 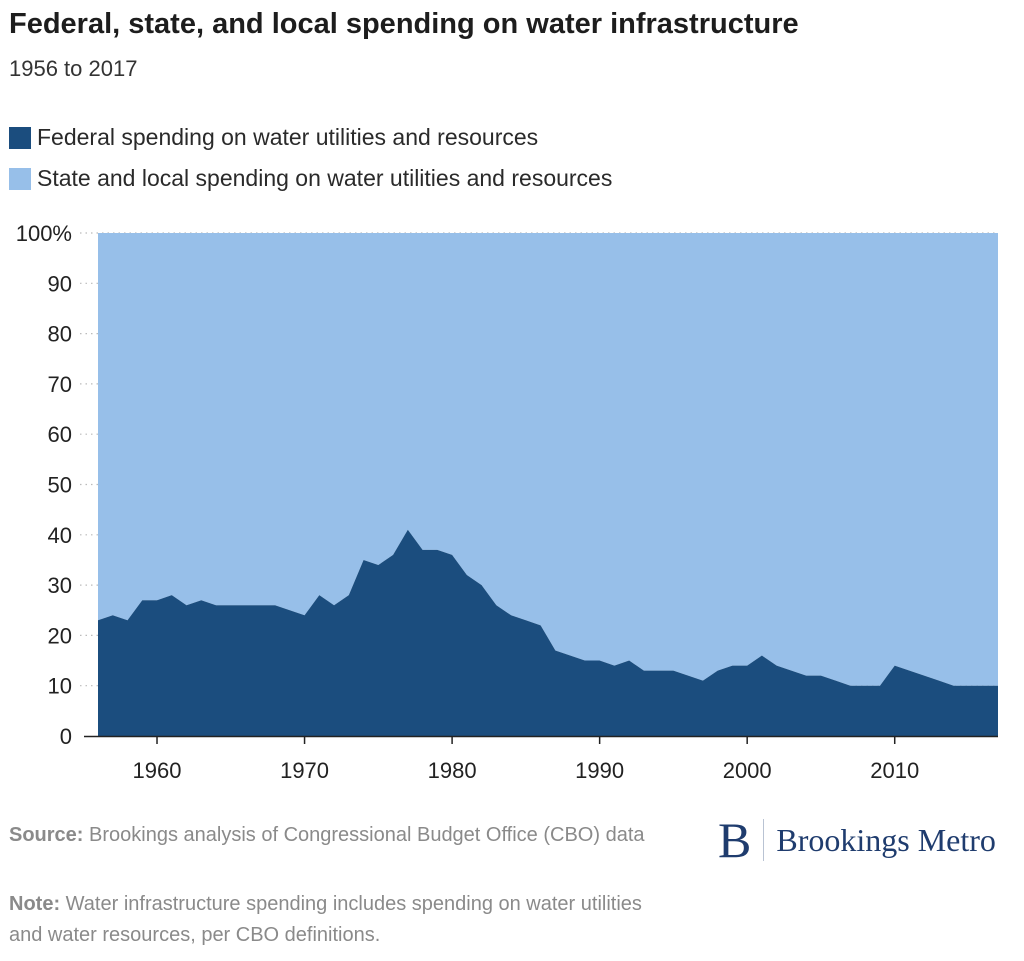 I want to click on y-tick-label: 40, so click(x=60, y=535).